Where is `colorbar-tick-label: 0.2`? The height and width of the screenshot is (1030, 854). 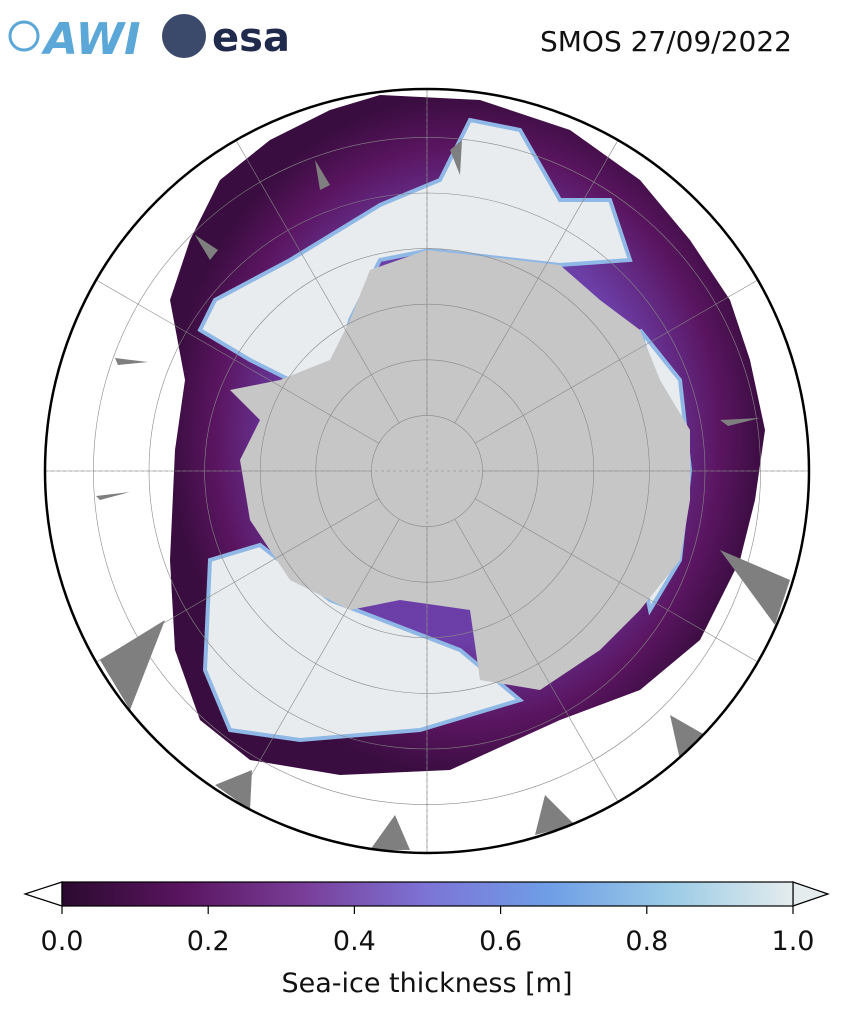 colorbar-tick-label: 0.2 is located at coordinates (208, 941).